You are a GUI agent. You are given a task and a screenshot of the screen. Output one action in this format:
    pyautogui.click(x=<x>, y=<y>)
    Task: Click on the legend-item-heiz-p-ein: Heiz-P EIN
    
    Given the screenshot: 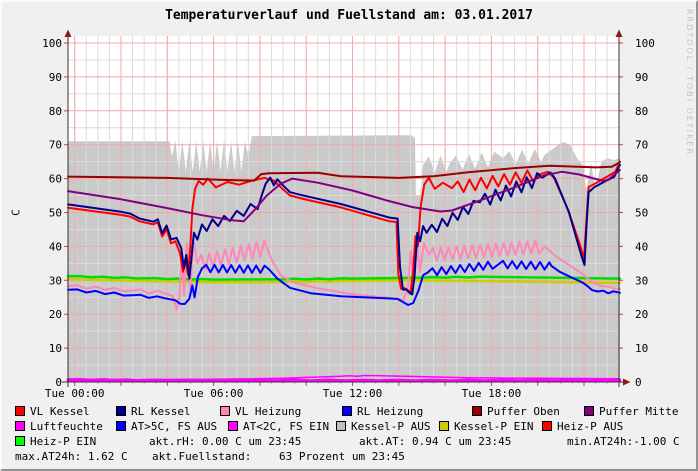 What is the action you would take?
    pyautogui.click(x=55, y=442)
    